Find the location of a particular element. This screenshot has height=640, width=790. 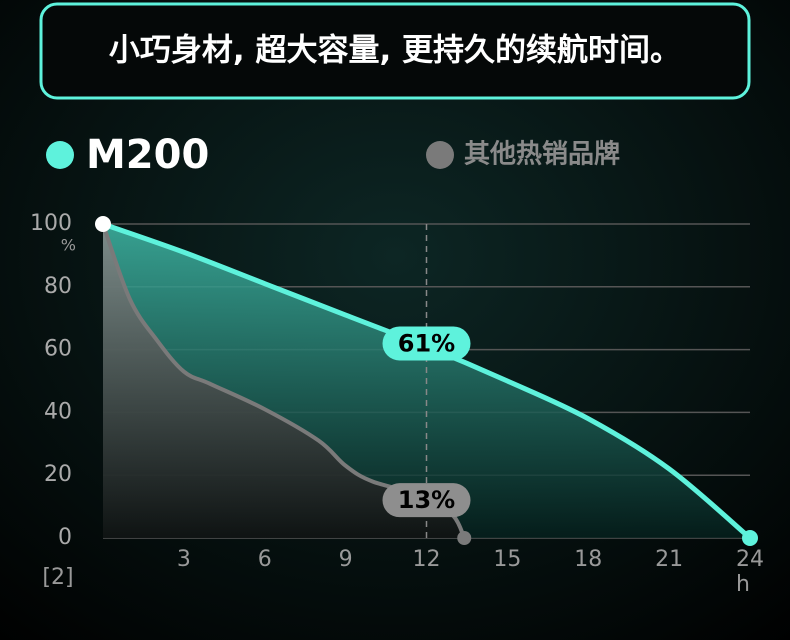

chart-title: 小巧身材, 超大容量, 更持久的续航时间。 is located at coordinates (395, 51).